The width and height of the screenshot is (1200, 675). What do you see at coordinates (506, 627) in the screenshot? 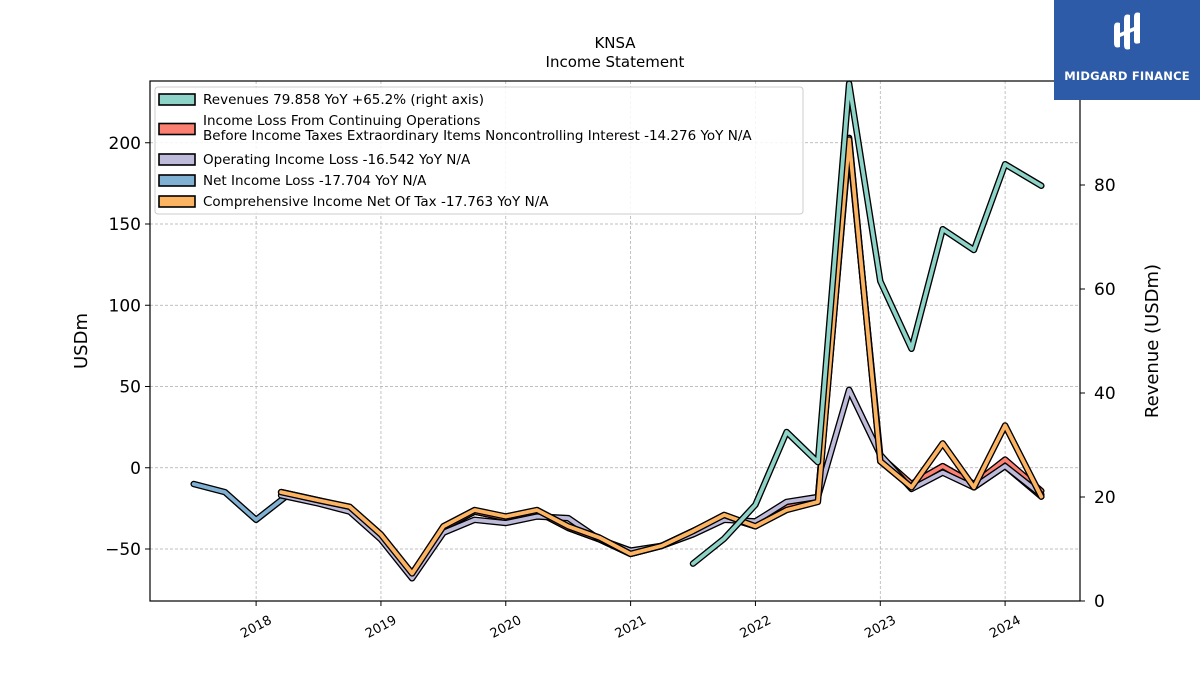
I see `x-tick-label: 2020` at bounding box center [506, 627].